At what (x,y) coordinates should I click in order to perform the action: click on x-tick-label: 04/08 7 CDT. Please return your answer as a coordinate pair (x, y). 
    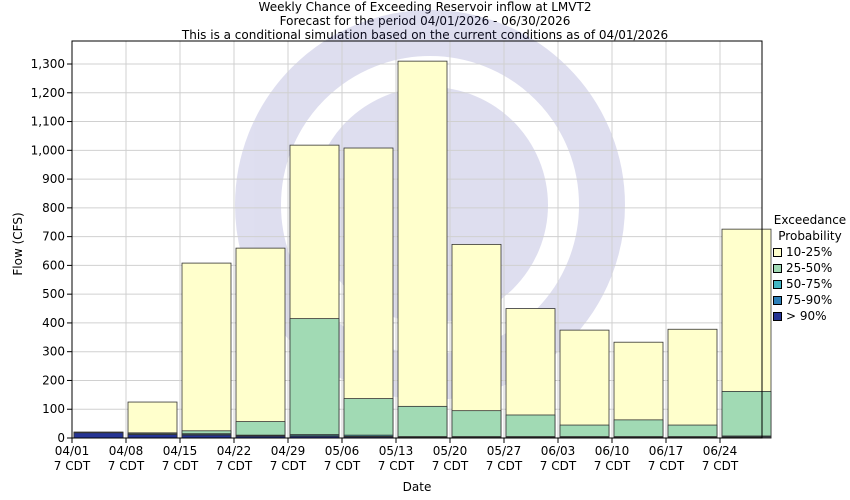
    Looking at the image, I should click on (126, 458).